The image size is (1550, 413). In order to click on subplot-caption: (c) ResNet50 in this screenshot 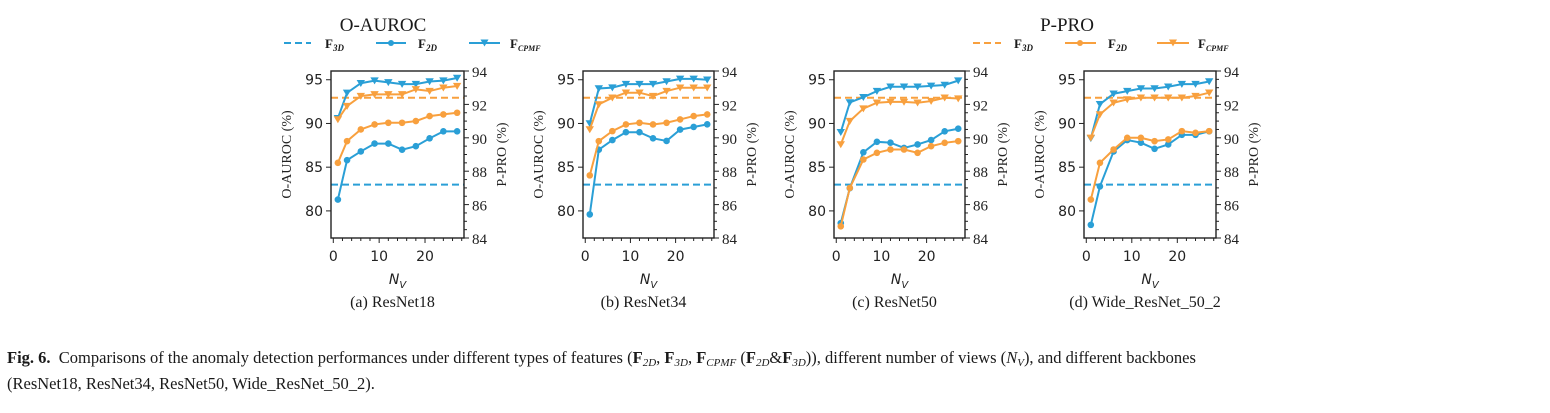, I will do `click(894, 302)`.